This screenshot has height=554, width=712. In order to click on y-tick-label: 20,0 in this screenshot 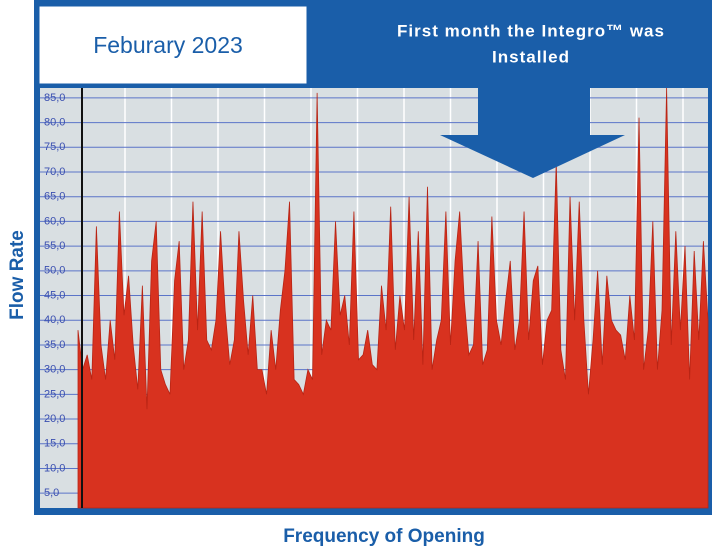, I will do `click(54, 419)`.